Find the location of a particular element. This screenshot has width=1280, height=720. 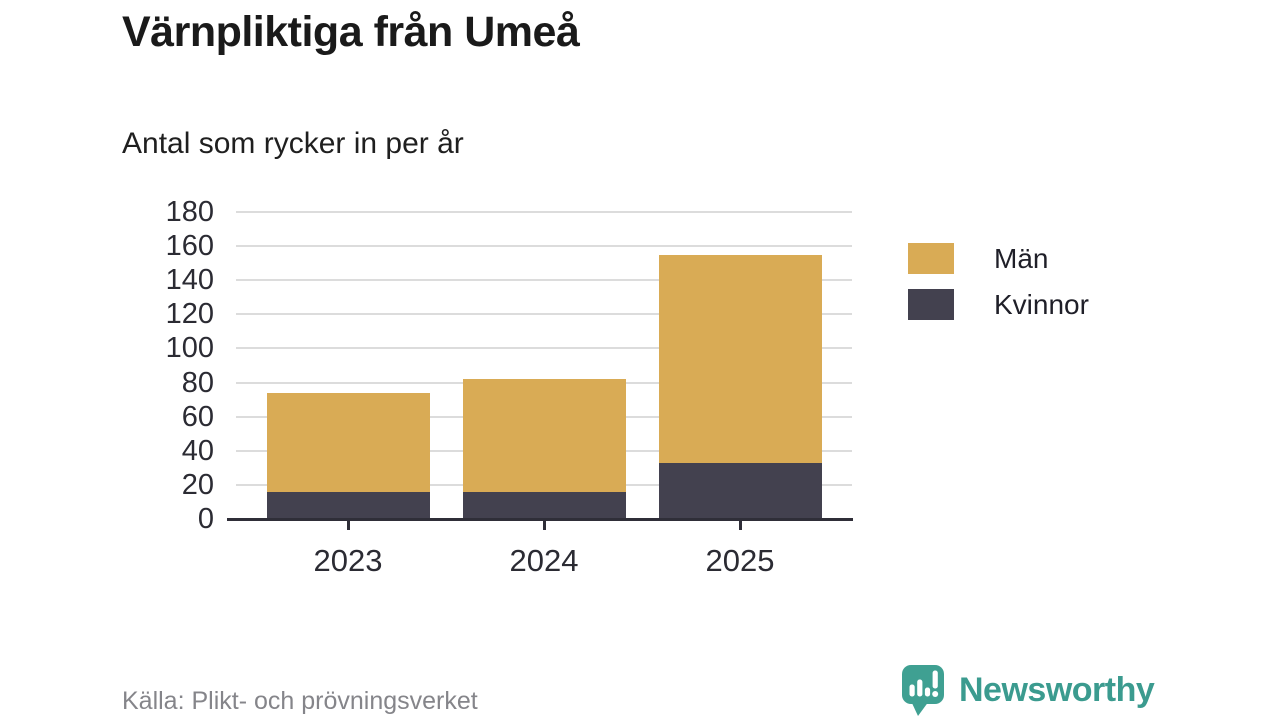

legend-swatch-kvinnor is located at coordinates (931, 304).